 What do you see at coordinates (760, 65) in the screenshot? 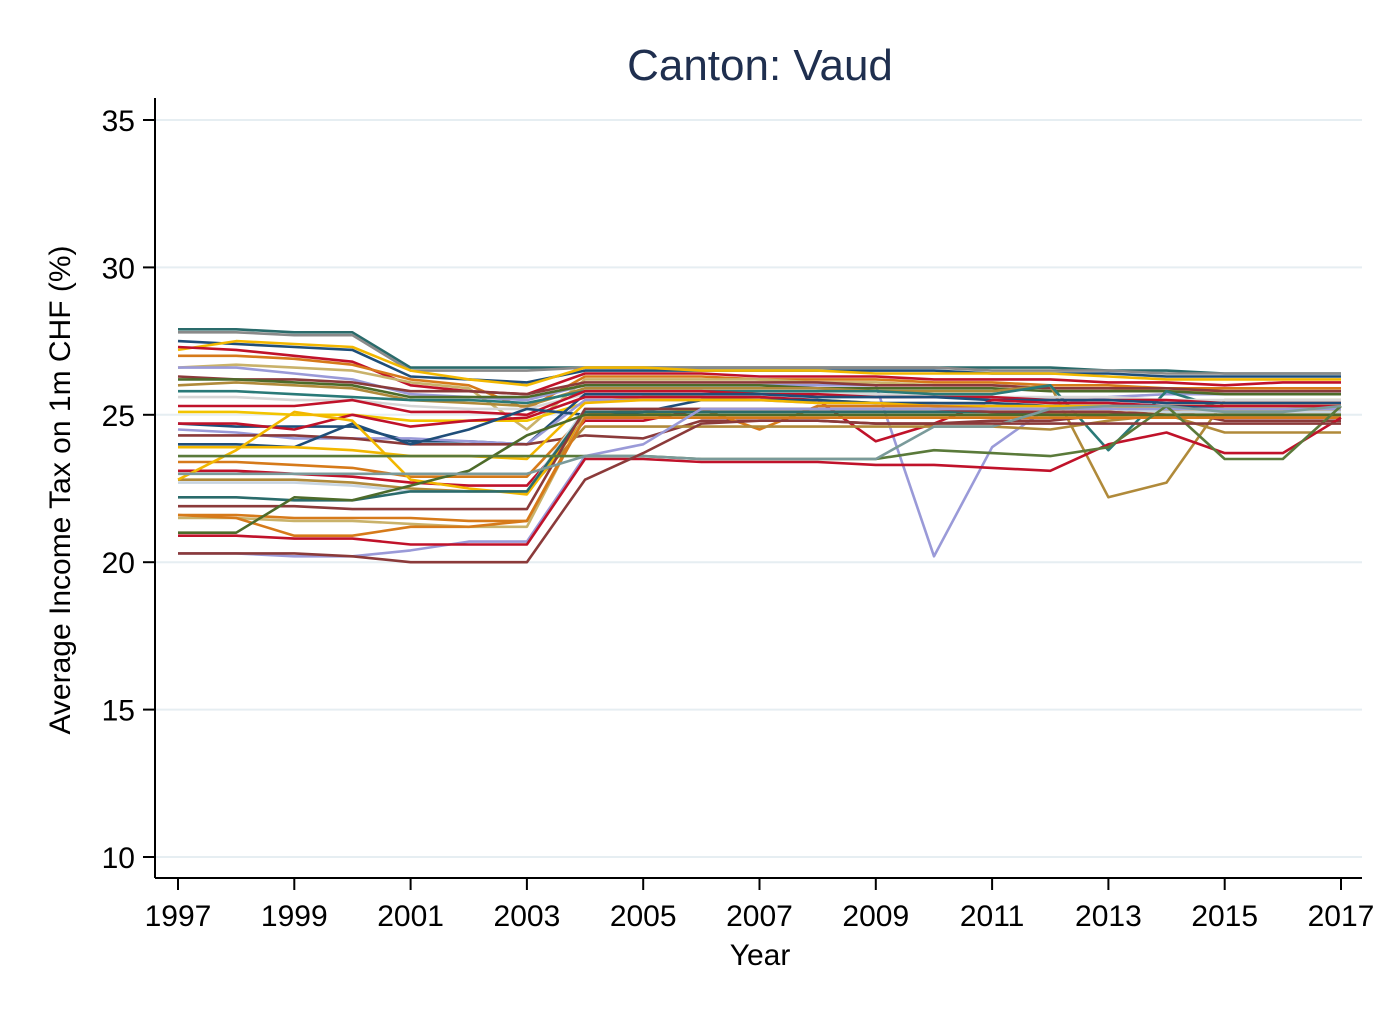
I see `chart-title: Canton: Vaud` at bounding box center [760, 65].